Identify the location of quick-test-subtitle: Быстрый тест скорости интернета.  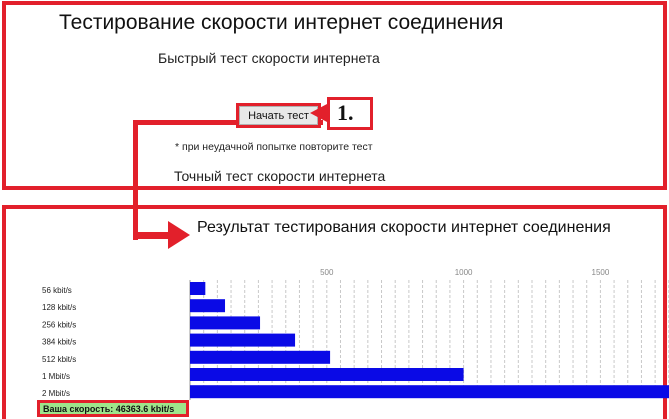
(269, 58).